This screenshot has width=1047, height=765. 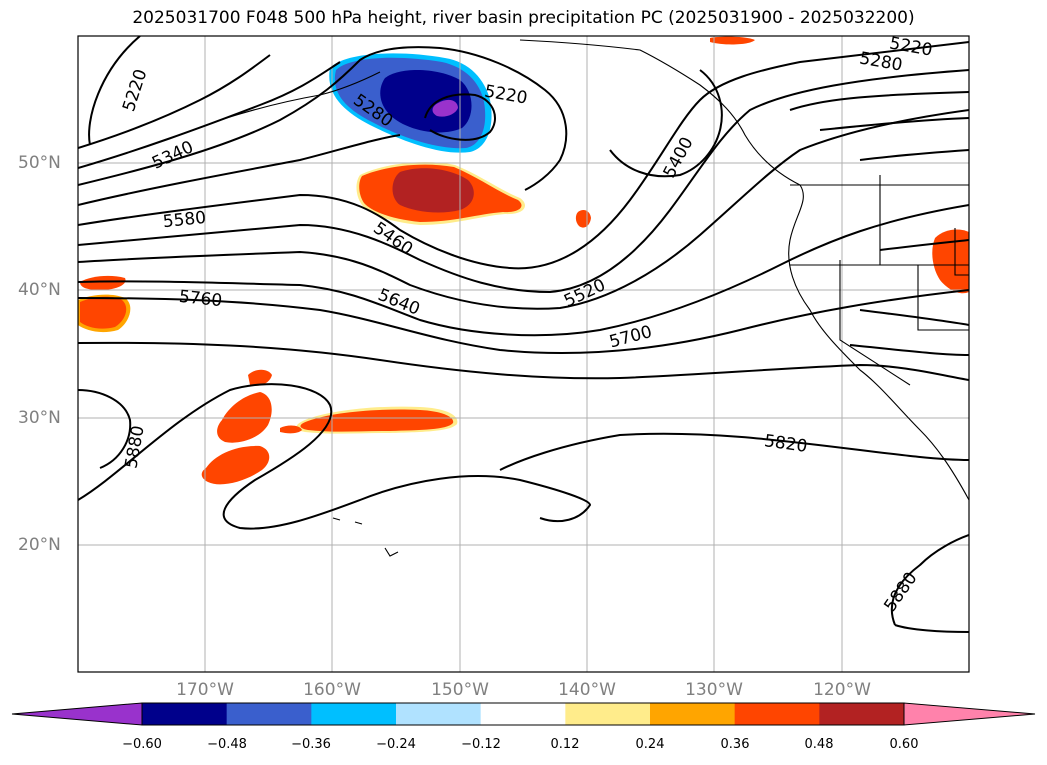 What do you see at coordinates (205, 690) in the screenshot?
I see `lon-label: 170°W` at bounding box center [205, 690].